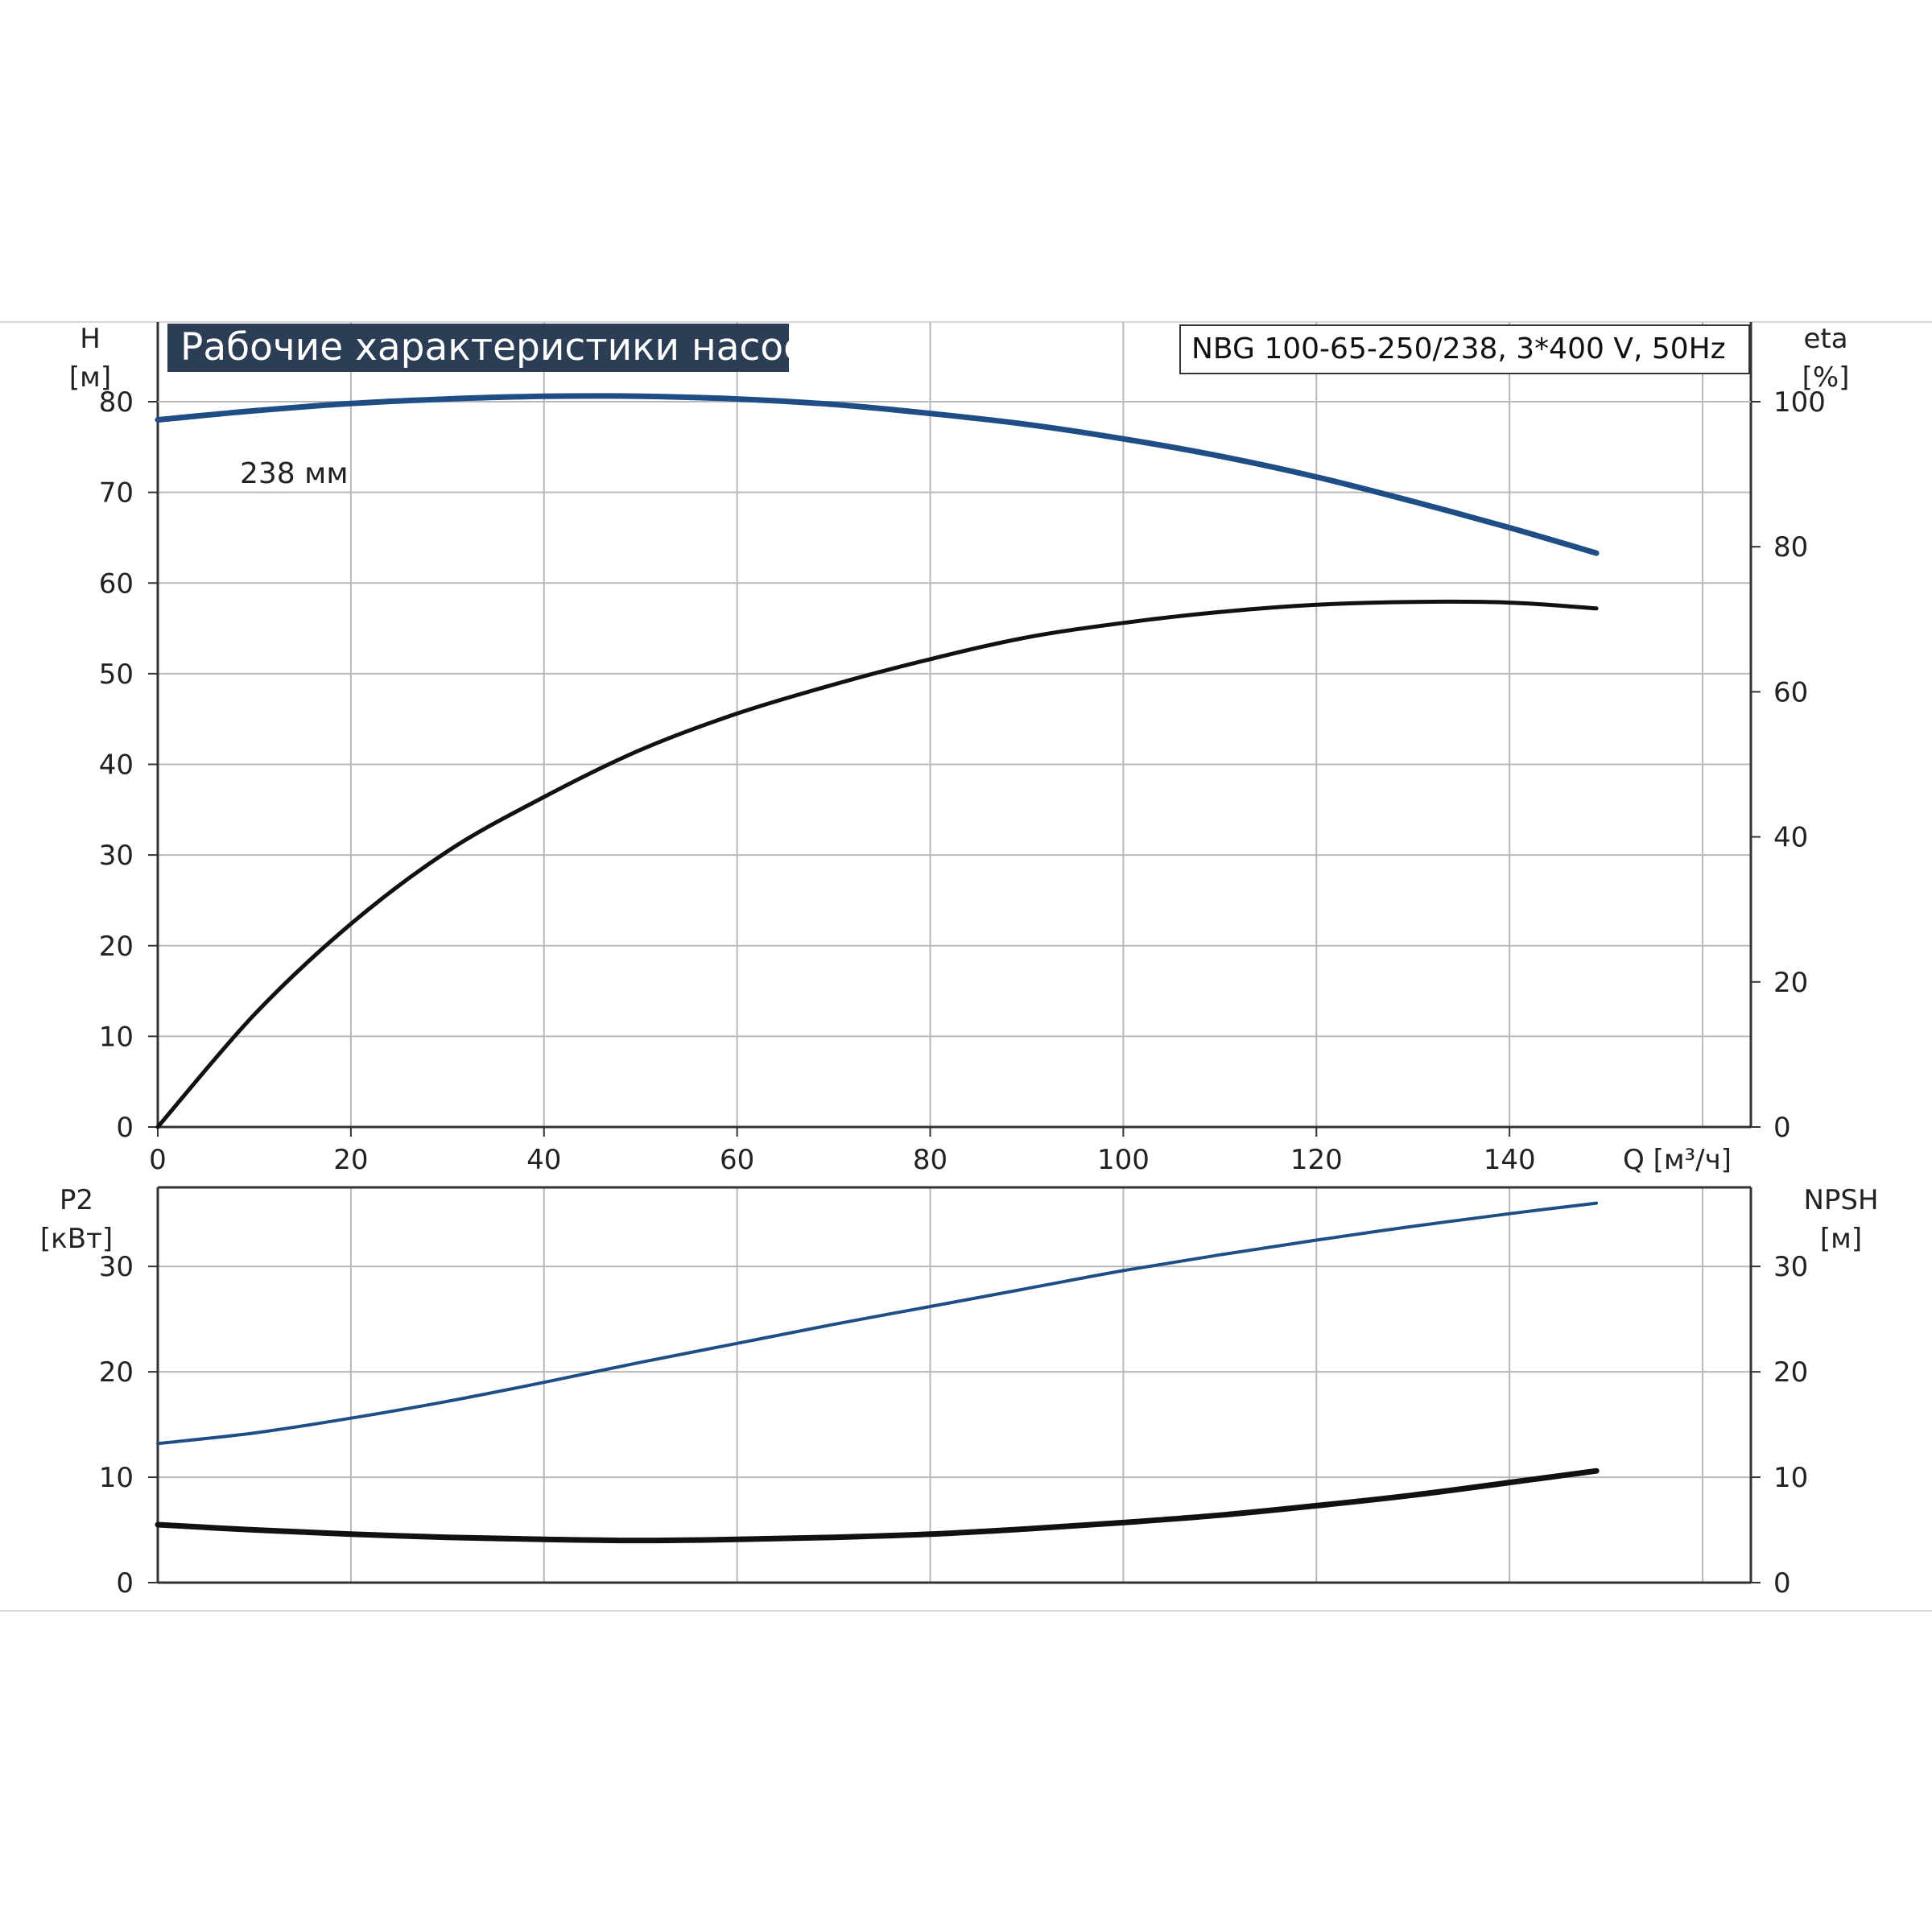 The width and height of the screenshot is (1932, 1932). Describe the element at coordinates (1510, 1160) in the screenshot. I see `x-tick-label: 140` at that location.